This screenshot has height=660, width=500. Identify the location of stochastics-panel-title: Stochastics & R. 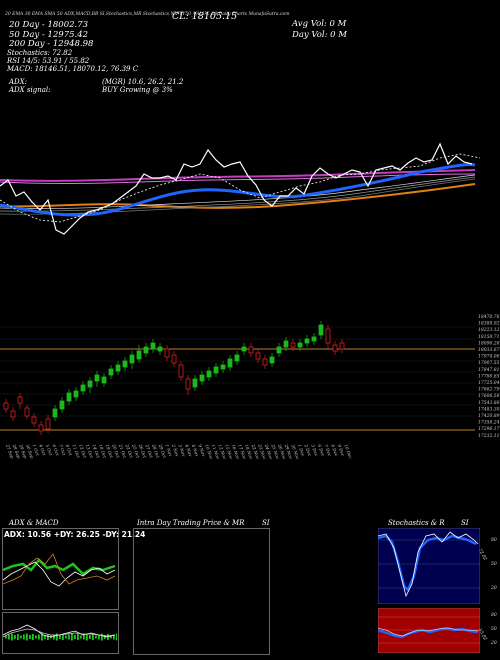
(416, 523).